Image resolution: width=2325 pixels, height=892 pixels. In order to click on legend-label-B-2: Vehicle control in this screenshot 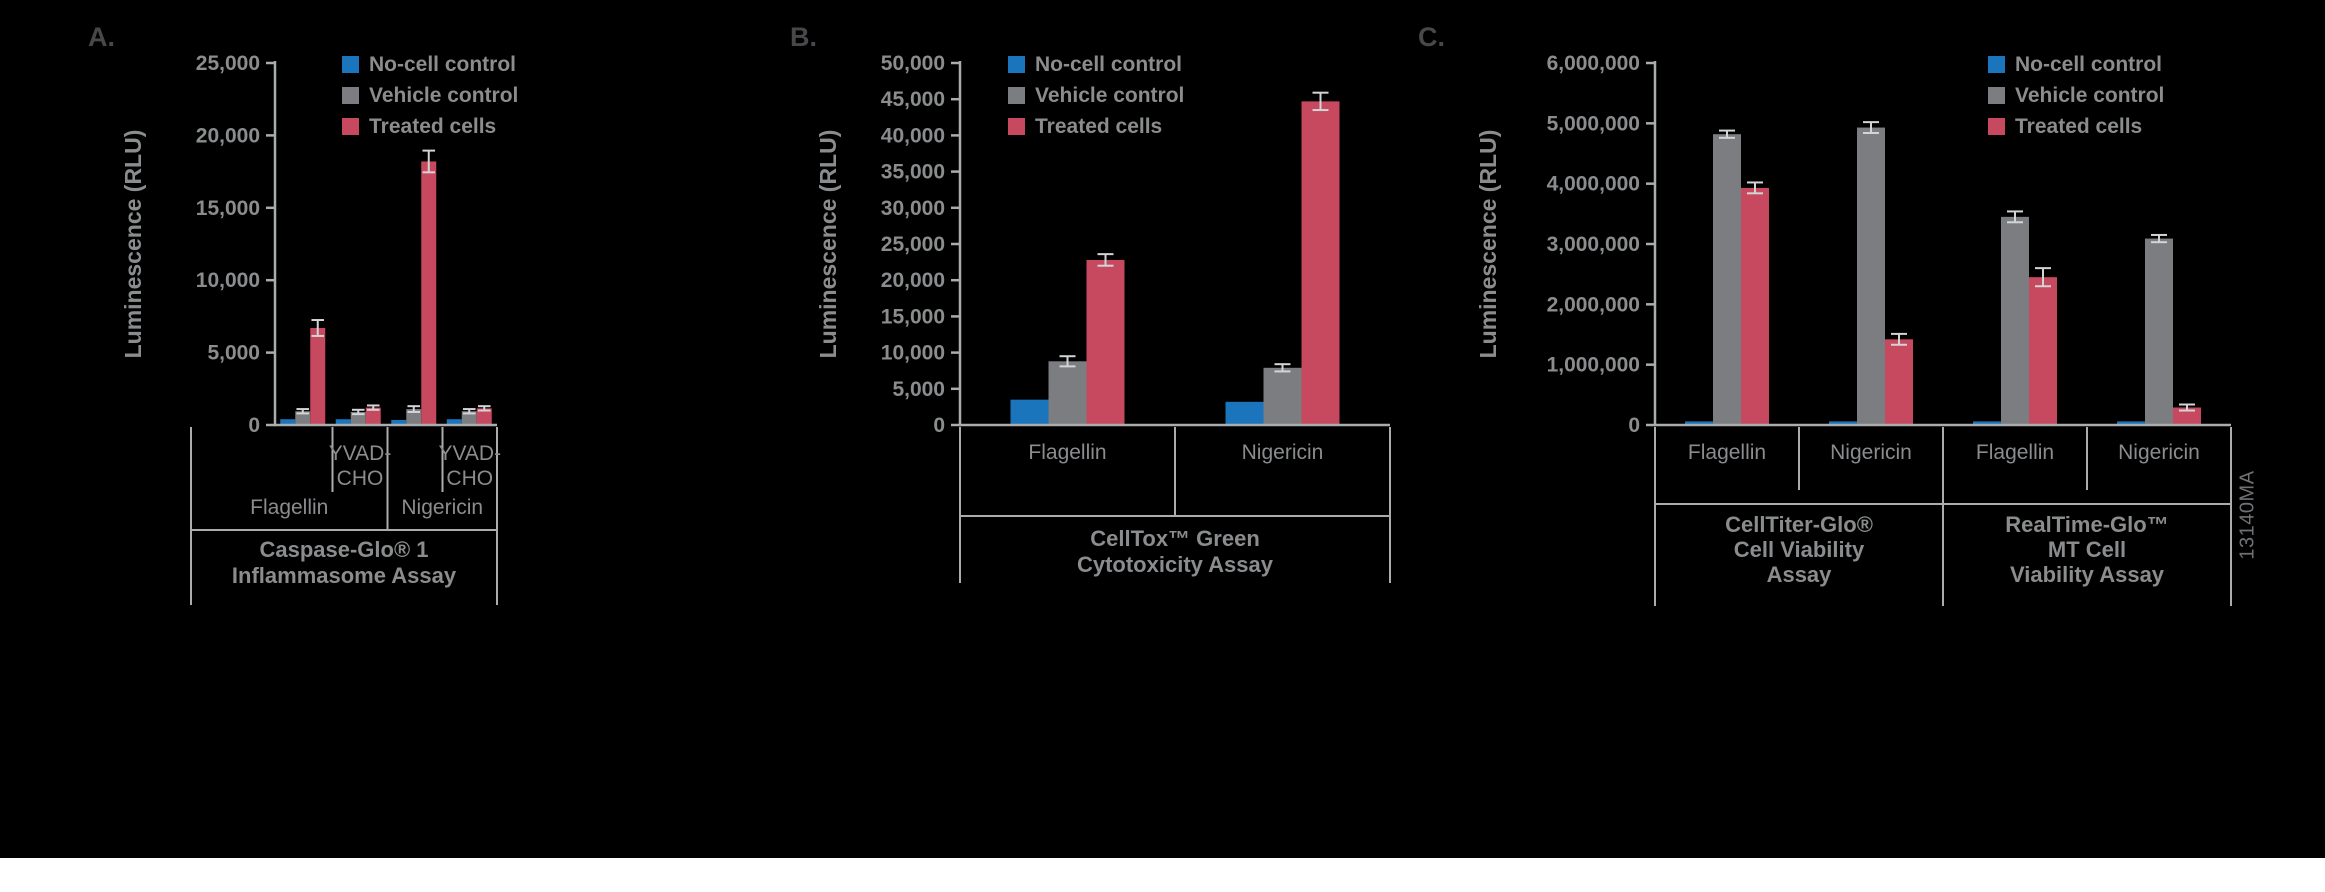, I will do `click(1109, 95)`.